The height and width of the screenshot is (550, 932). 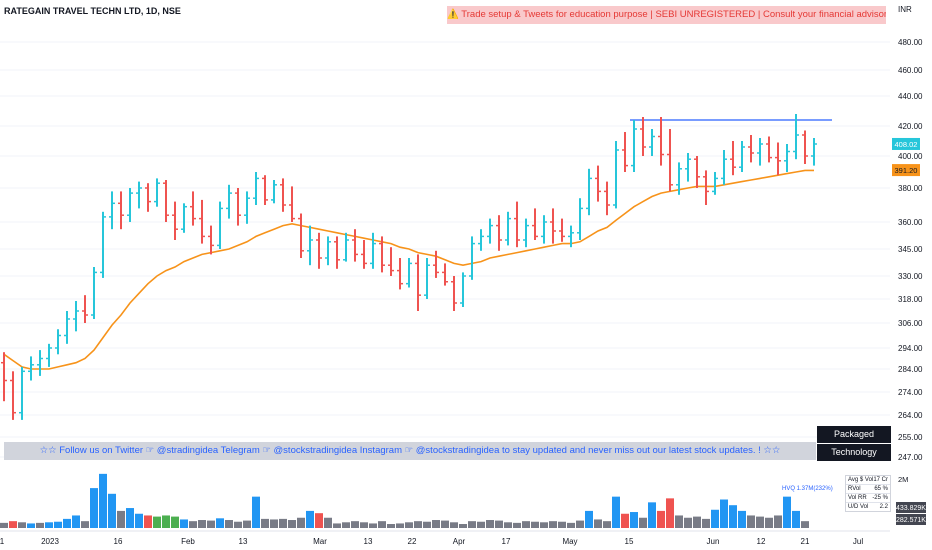 I want to click on stat-value: -25 %, so click(x=880, y=498).